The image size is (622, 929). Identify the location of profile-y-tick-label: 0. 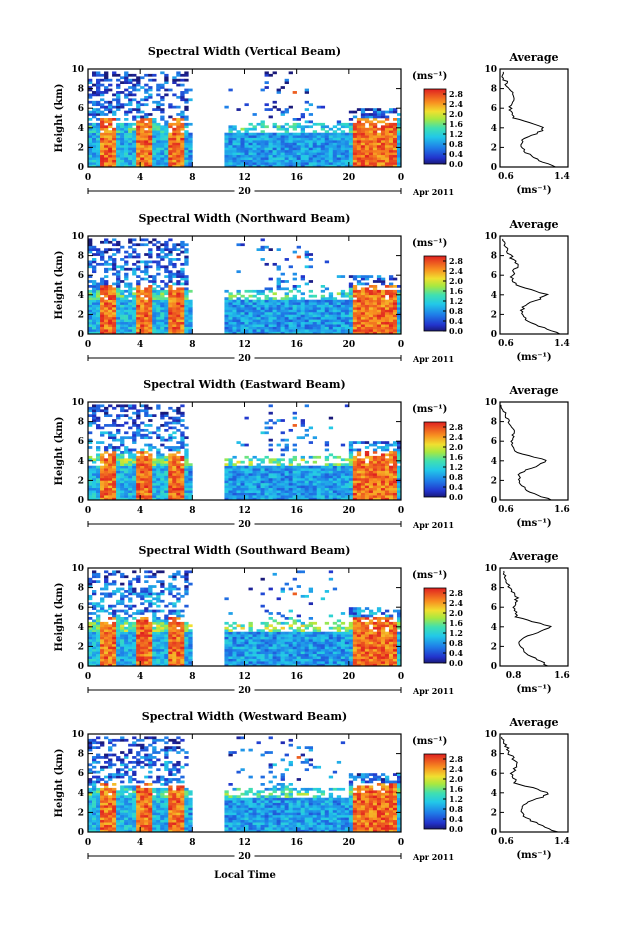
(494, 335).